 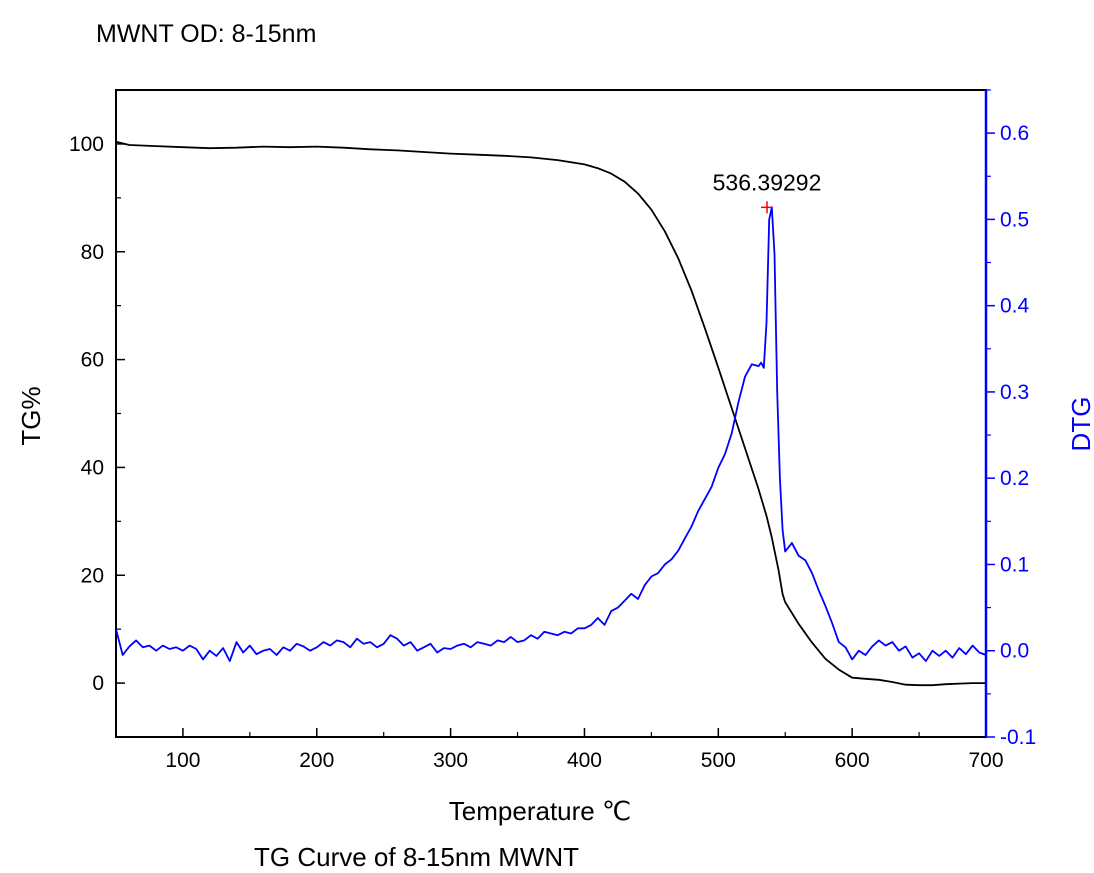 What do you see at coordinates (92, 360) in the screenshot?
I see `y-tick-label: 60` at bounding box center [92, 360].